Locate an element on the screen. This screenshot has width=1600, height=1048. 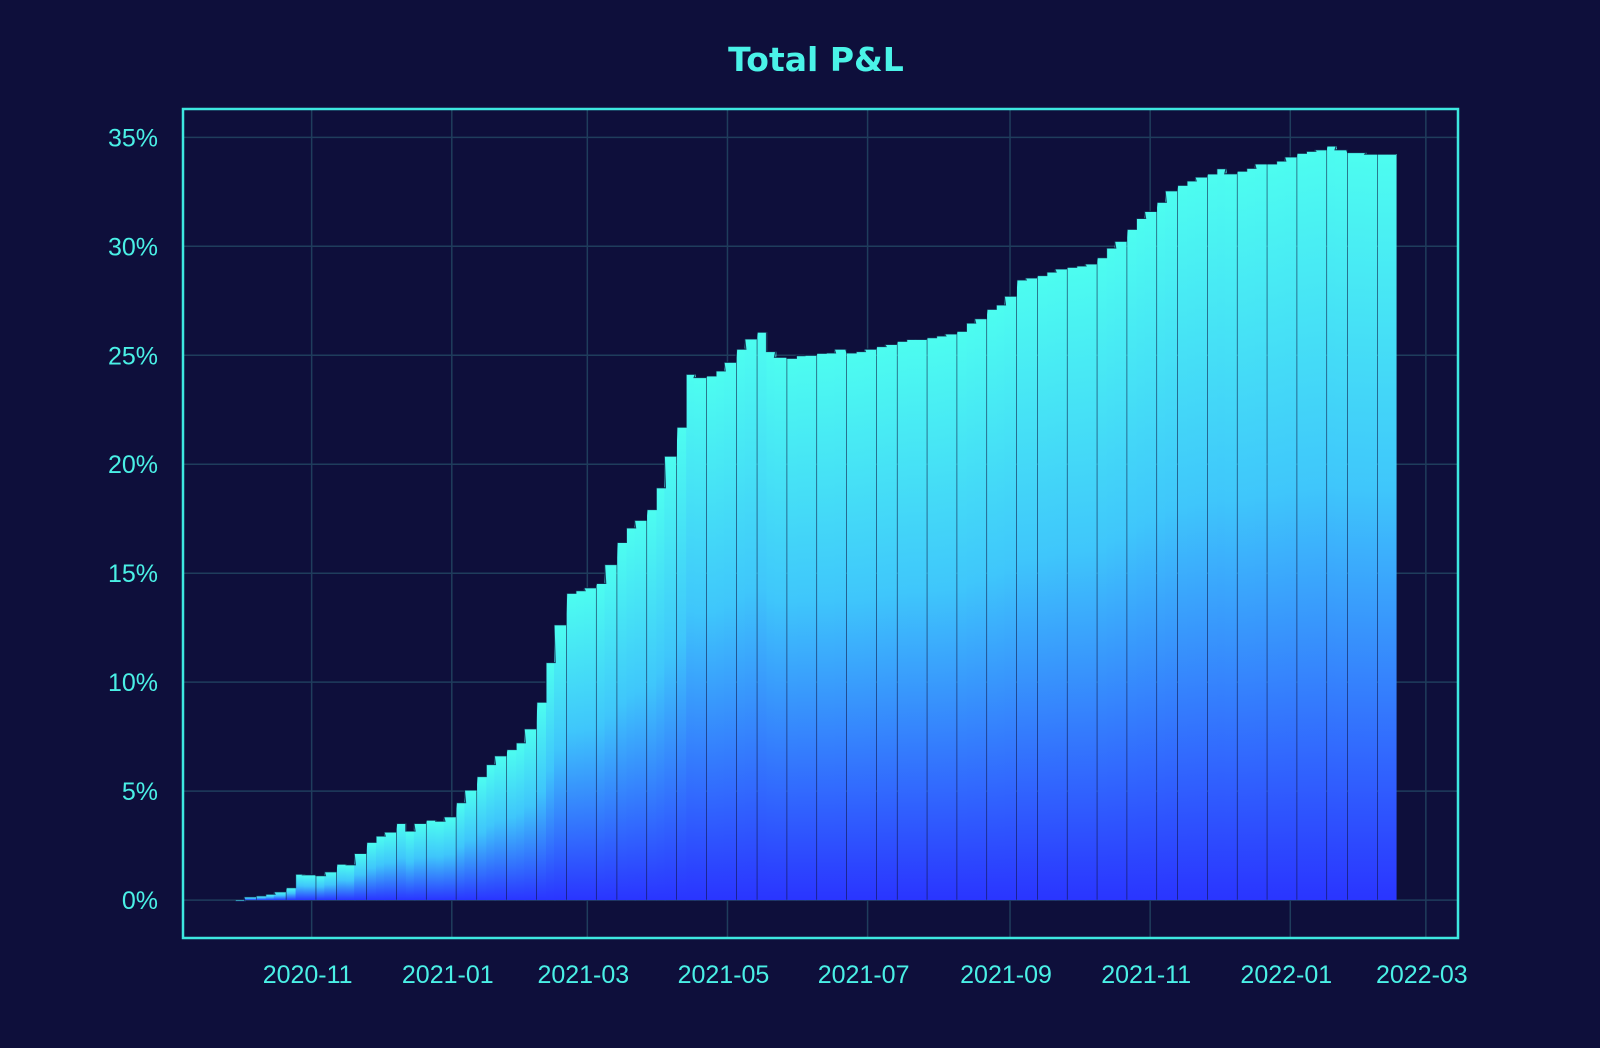
y-tick-label: 30% is located at coordinates (133, 247).